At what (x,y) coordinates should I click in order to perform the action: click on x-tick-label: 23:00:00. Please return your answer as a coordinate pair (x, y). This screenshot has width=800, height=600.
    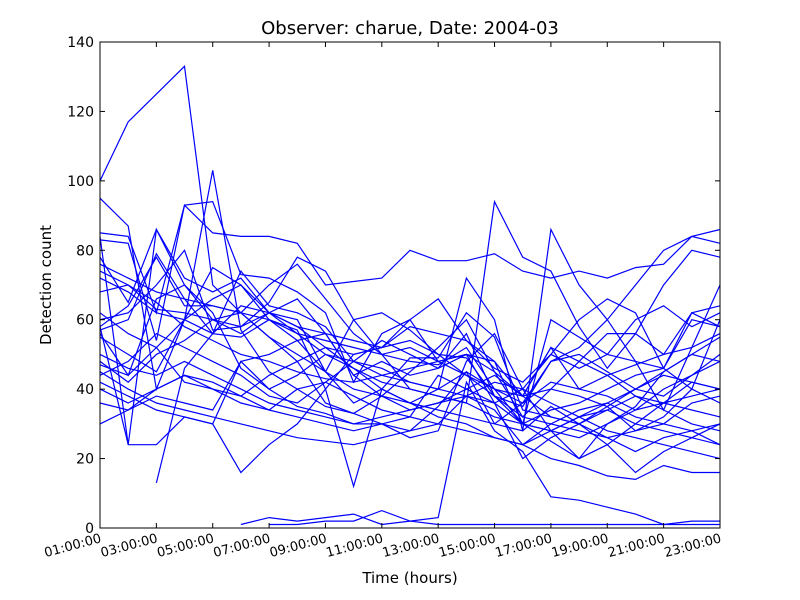
    Looking at the image, I should click on (693, 546).